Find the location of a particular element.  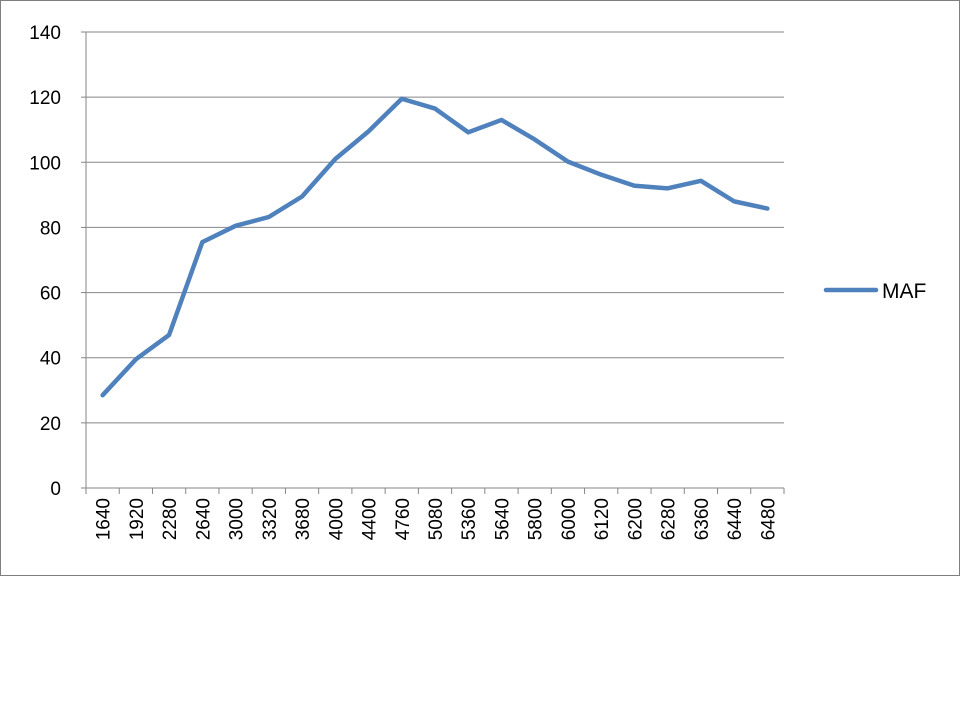

y-tick-label: 80 is located at coordinates (50, 228).